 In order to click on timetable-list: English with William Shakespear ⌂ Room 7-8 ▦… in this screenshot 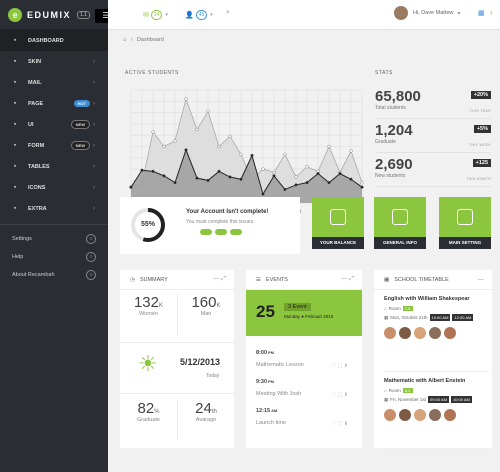, I will do `click(436, 378)`.